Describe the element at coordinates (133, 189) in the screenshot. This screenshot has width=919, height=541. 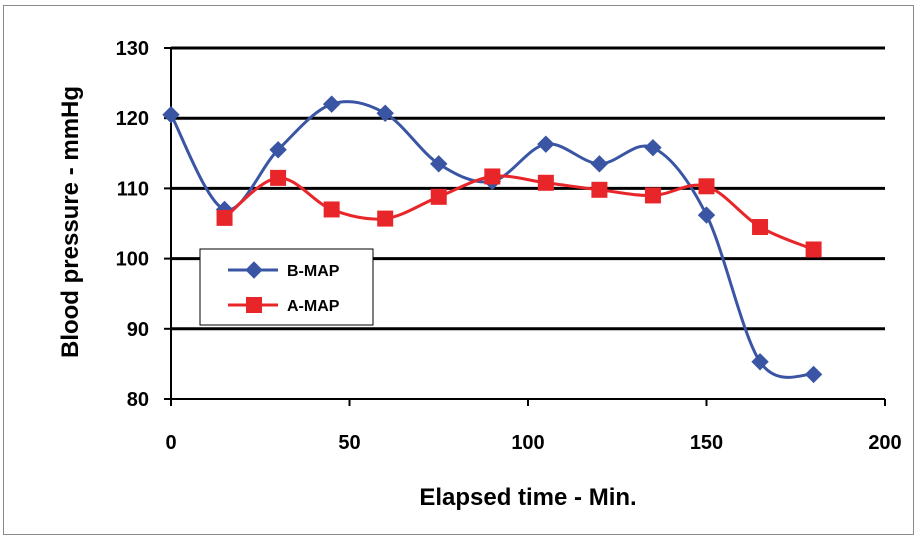
I see `y-tick-label-110: 110` at that location.